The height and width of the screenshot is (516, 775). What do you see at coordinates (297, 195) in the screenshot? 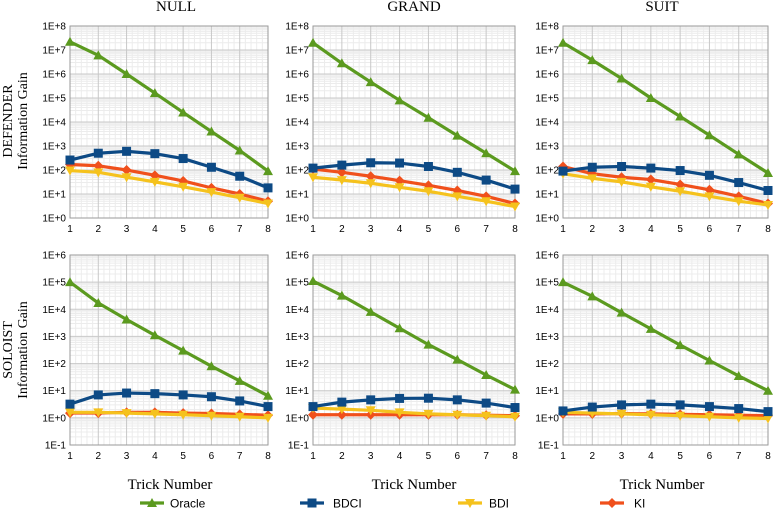
I see `y-tick-label: 1E+1` at bounding box center [297, 195].